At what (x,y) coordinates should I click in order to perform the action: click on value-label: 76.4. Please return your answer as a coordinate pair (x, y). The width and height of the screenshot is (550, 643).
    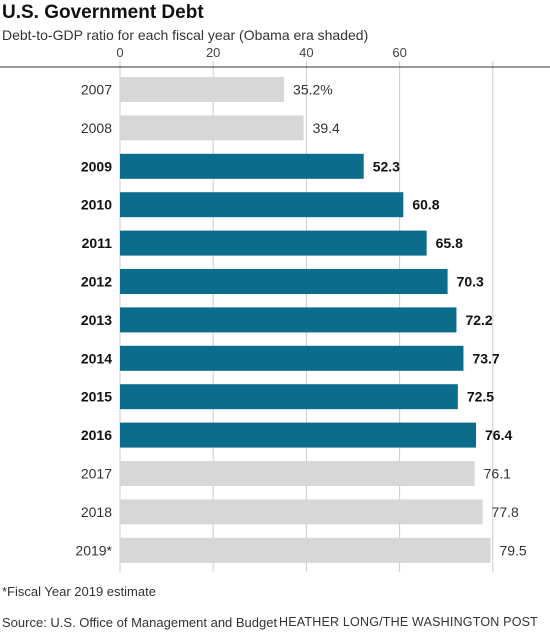
    Looking at the image, I should click on (498, 435).